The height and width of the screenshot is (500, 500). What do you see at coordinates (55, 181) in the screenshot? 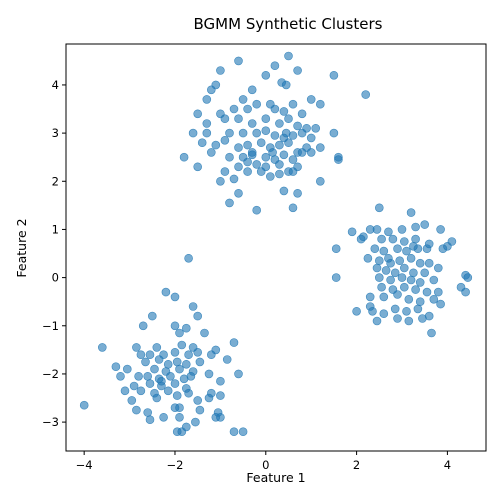
I see `y-tick-label: 2` at bounding box center [55, 181].